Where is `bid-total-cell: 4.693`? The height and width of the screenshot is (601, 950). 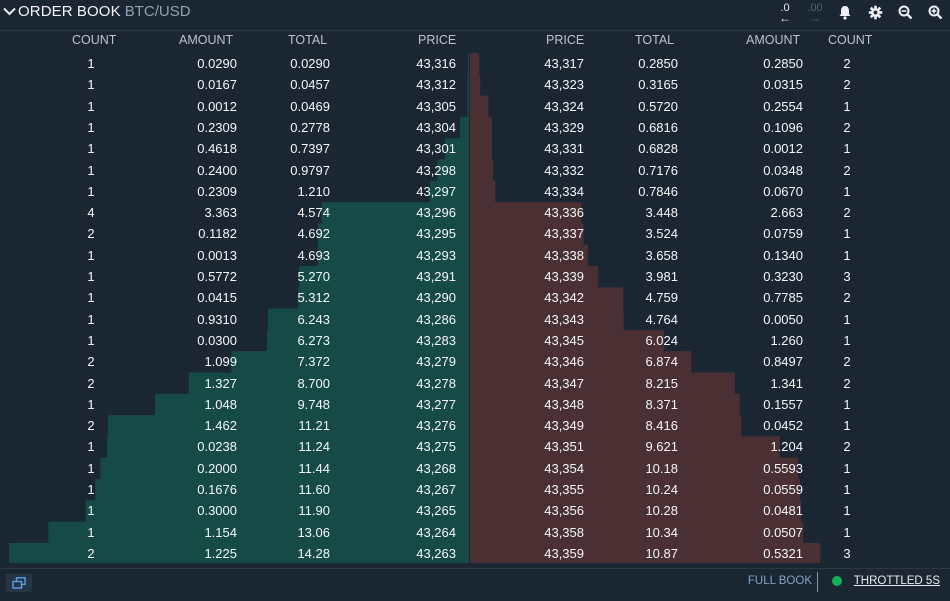
bid-total-cell: 4.693 is located at coordinates (313, 255).